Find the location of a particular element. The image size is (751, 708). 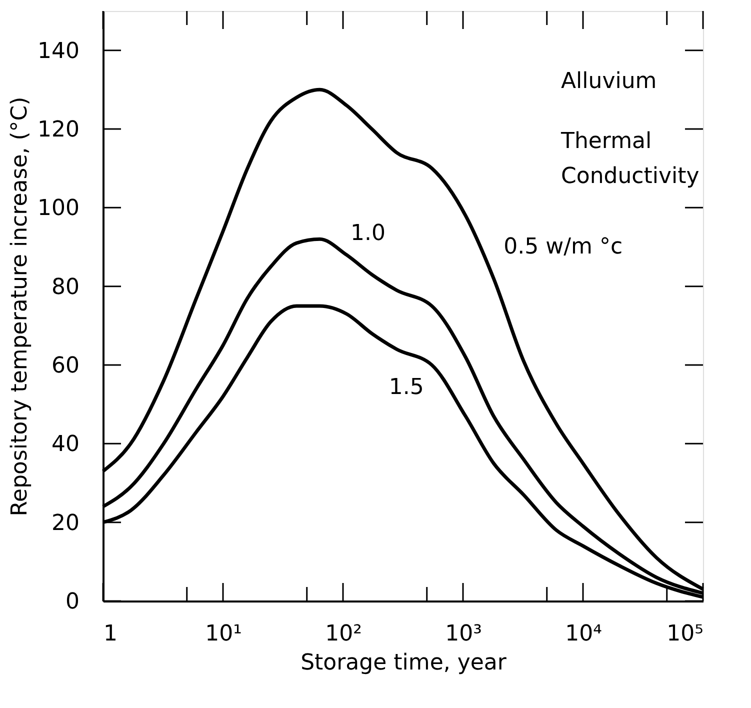

series-label: 1.5 is located at coordinates (406, 387).